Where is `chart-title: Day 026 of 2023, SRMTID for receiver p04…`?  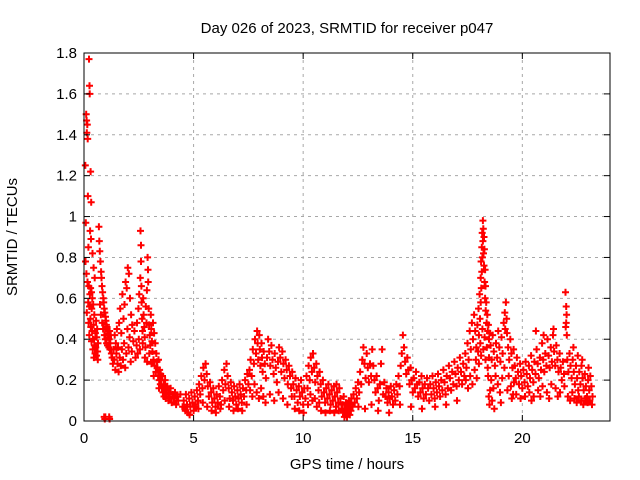 chart-title: Day 026 of 2023, SRMTID for receiver p04… is located at coordinates (347, 28).